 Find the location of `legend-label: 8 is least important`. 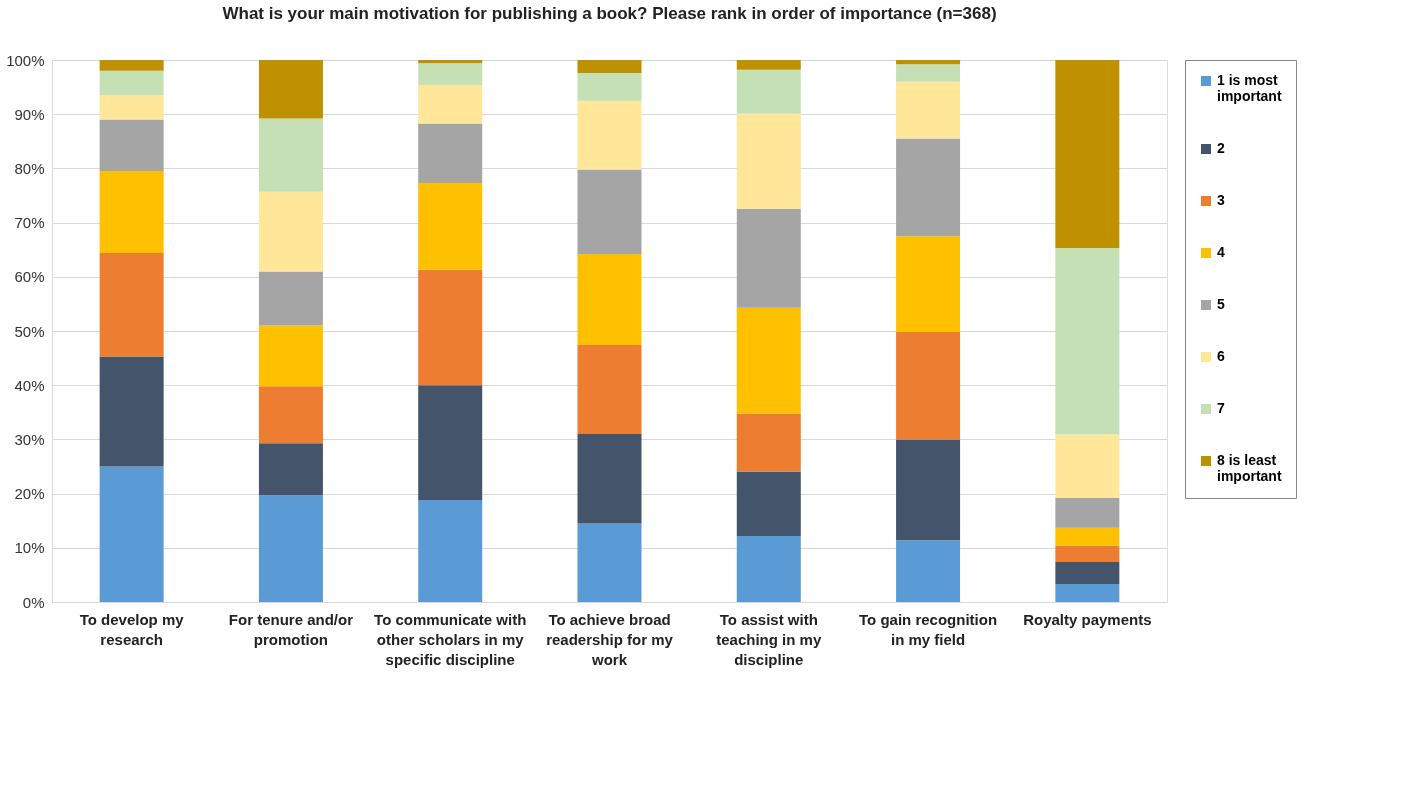

legend-label: 8 is least important is located at coordinates (1249, 468).